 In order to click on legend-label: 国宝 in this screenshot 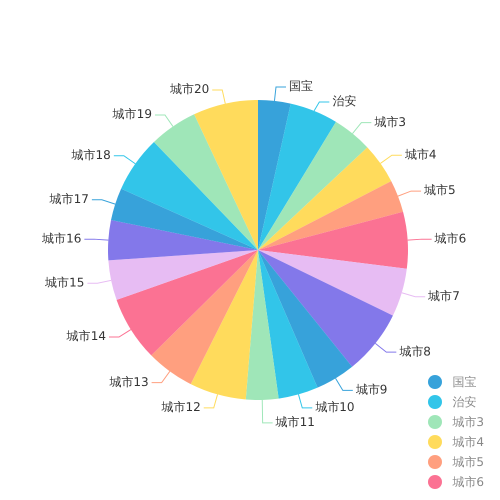, I will do `click(464, 382)`.